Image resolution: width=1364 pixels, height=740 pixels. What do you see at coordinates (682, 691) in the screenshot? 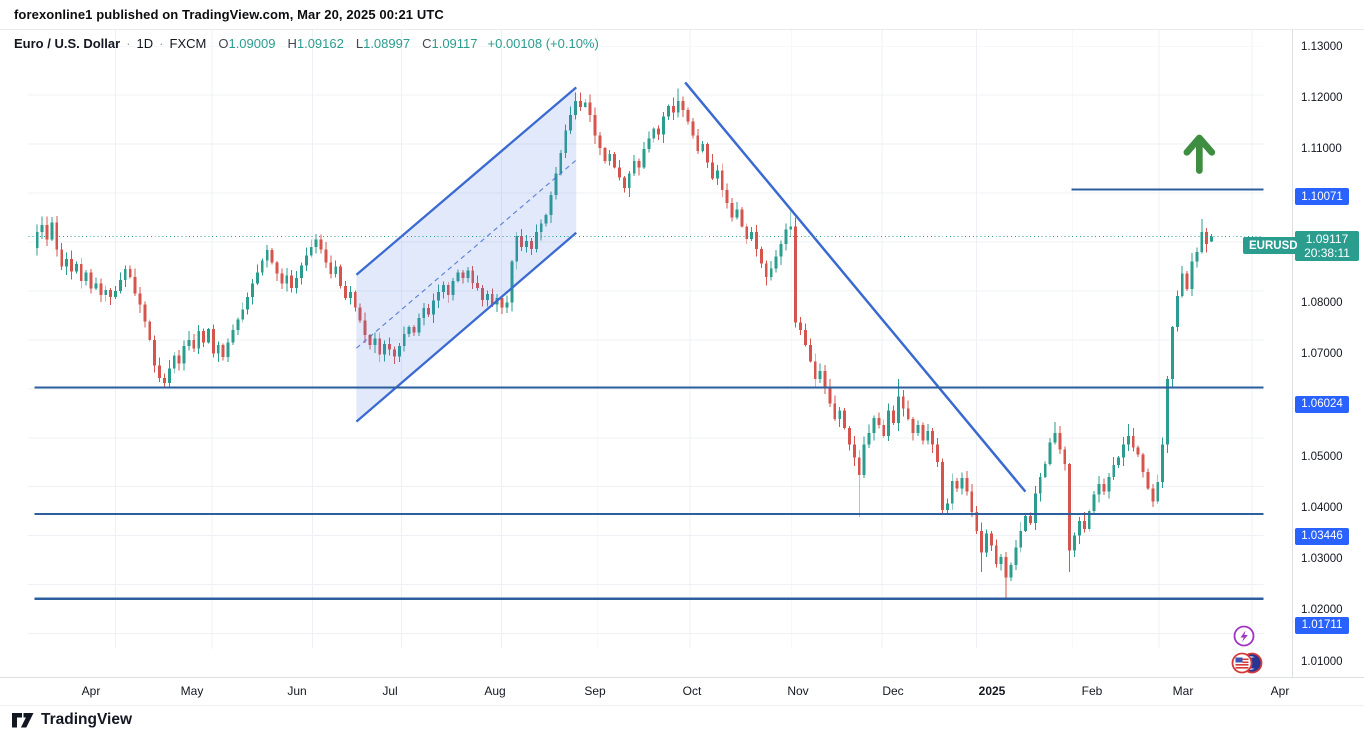
I see `time-axis: Apr May Jun Jul Aug Sep Oct Nov Dec 2025 Feb Mar Apr` at bounding box center [682, 691].